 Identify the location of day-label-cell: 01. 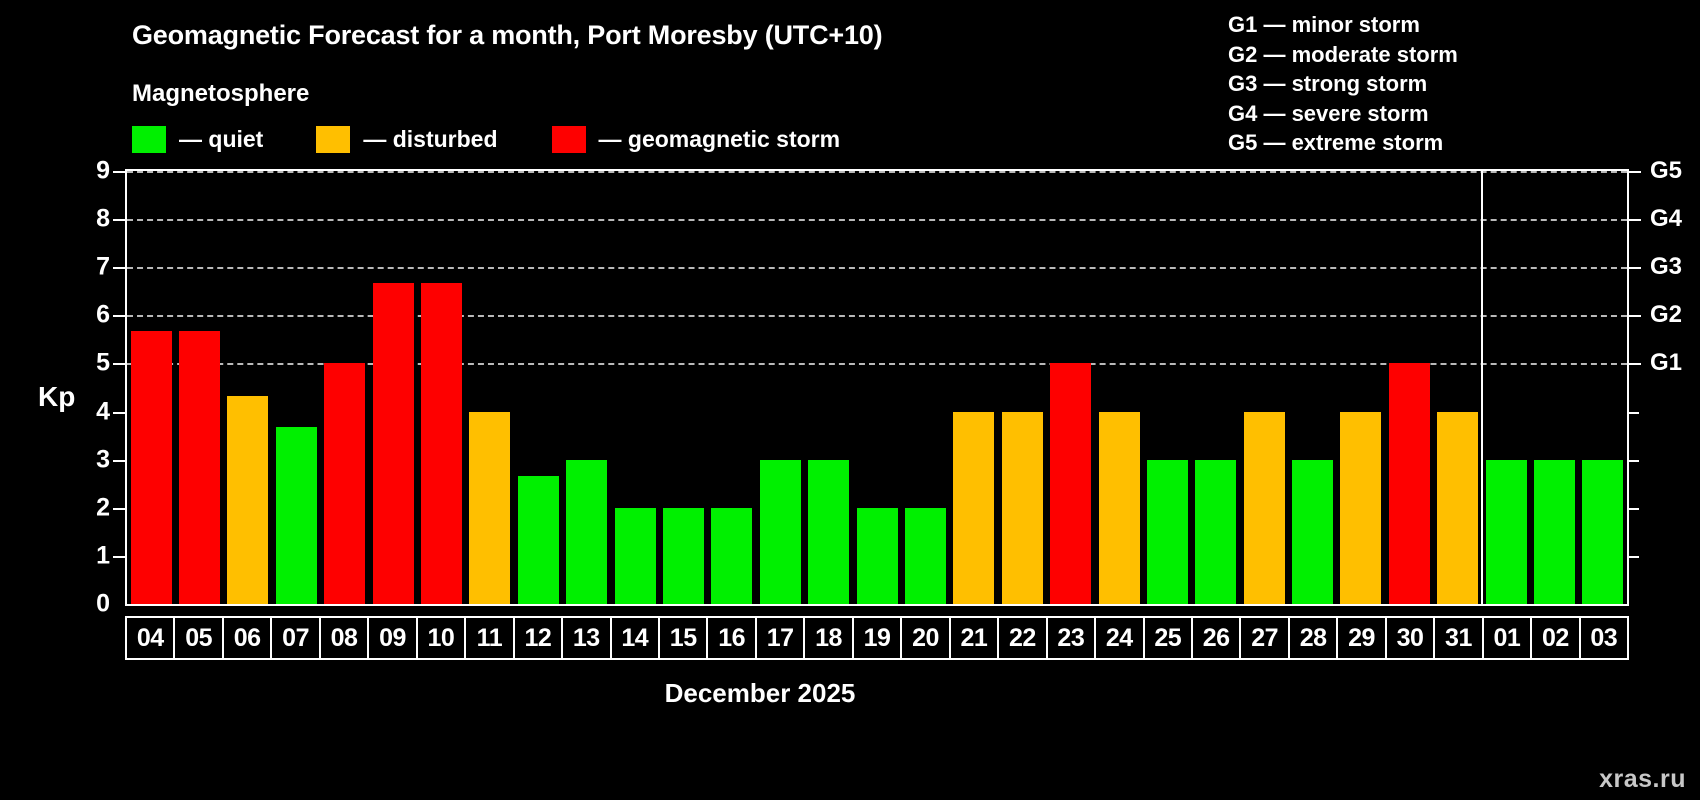
(1507, 638).